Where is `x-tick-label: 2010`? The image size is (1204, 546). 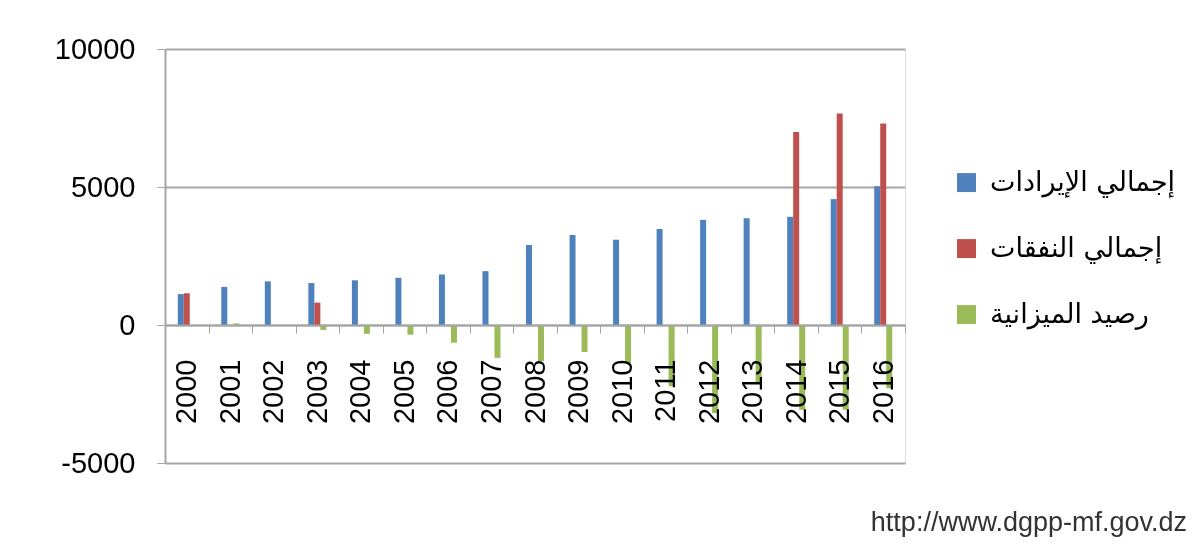
x-tick-label: 2010 is located at coordinates (621, 392).